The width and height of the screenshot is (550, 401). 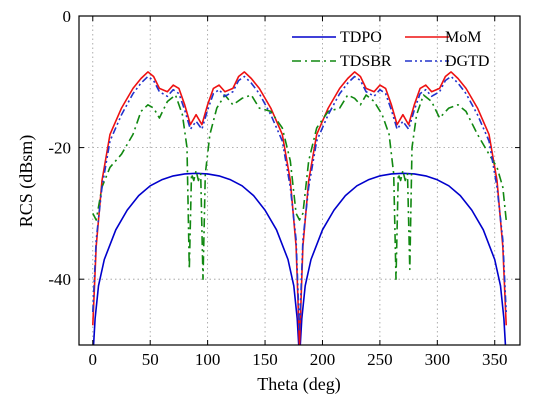 What do you see at coordinates (390, 49) in the screenshot?
I see `legend: TDPO MoM TDSBR DGTD` at bounding box center [390, 49].